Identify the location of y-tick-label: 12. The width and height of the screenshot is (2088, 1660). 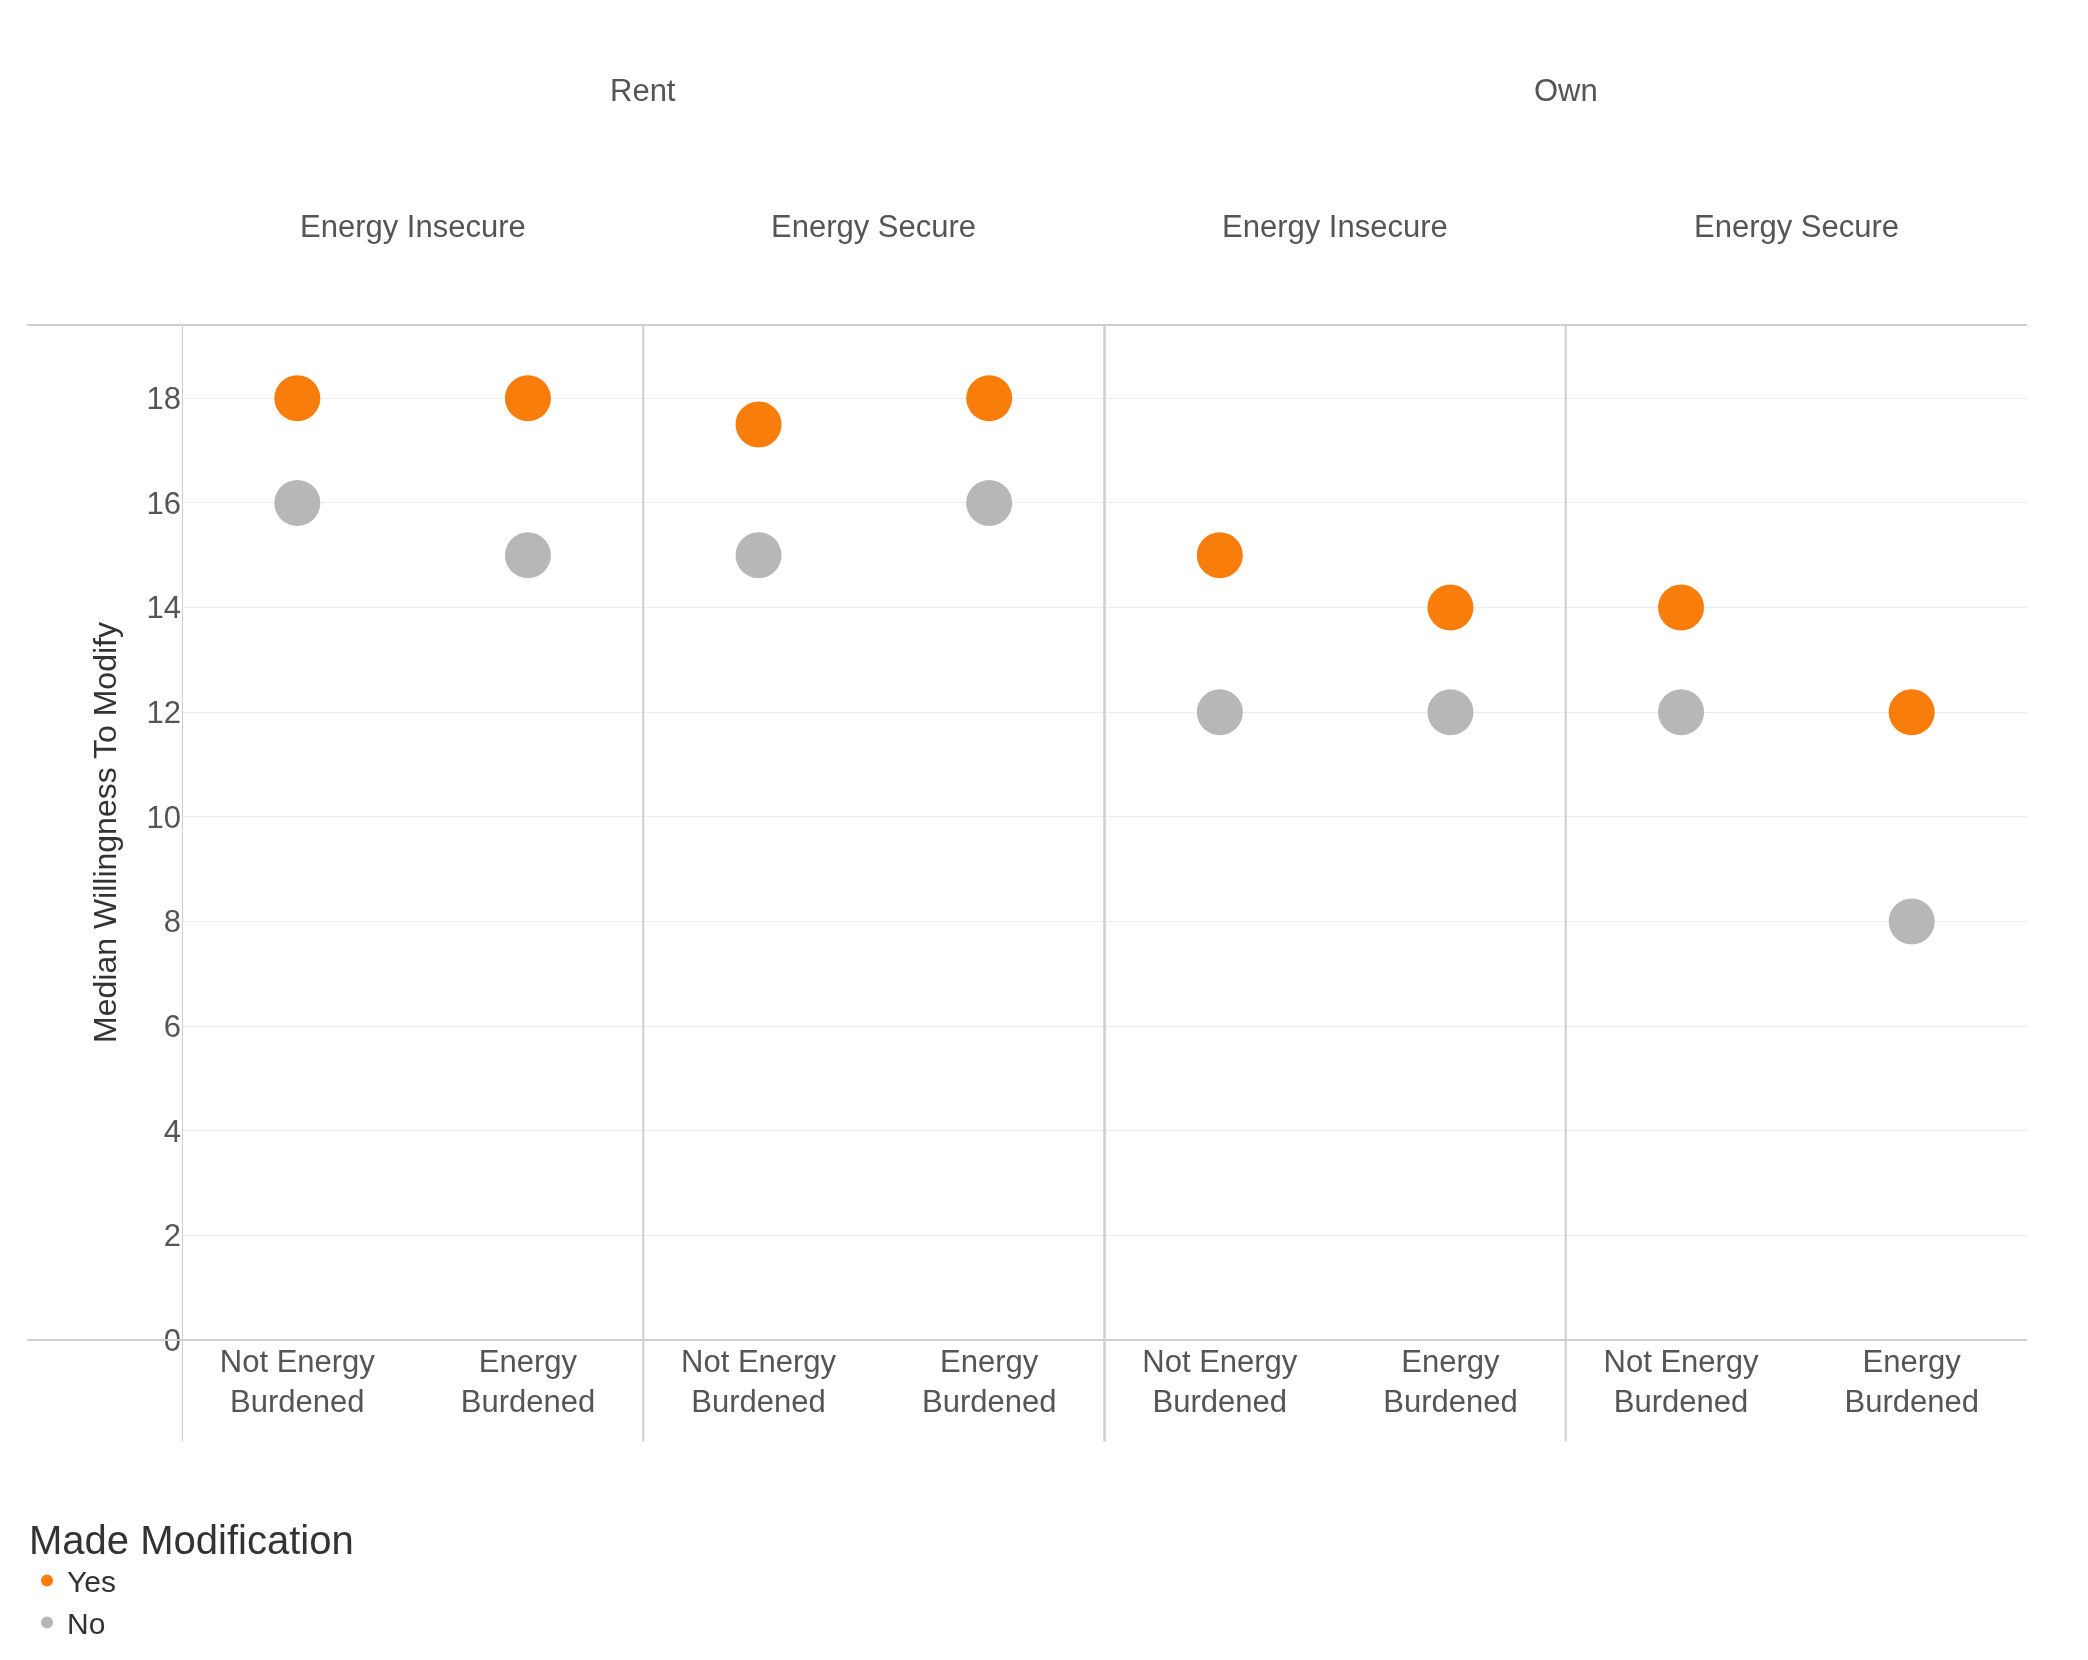
(163, 713).